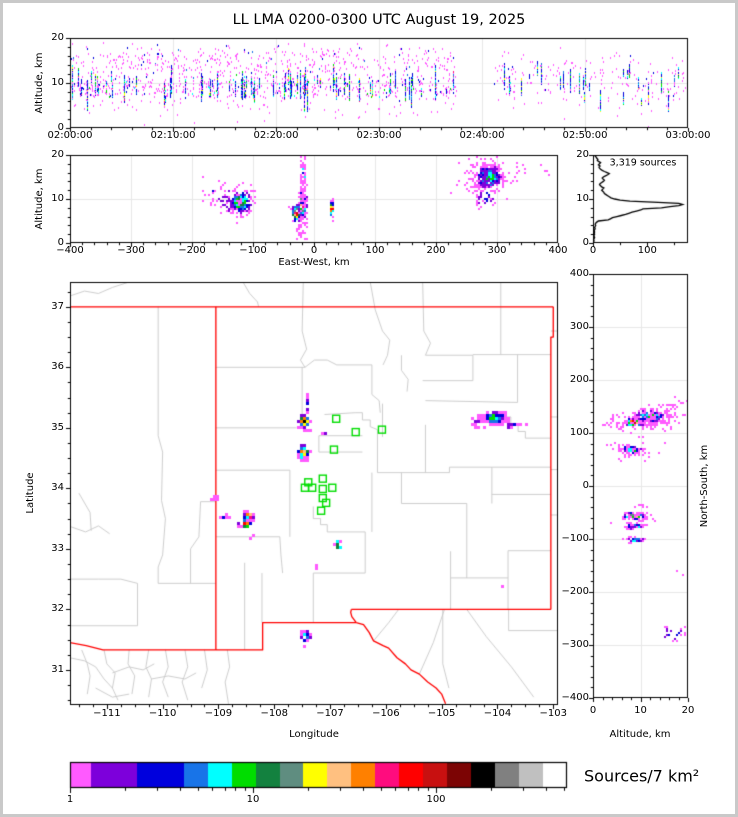 The image size is (738, 817). What do you see at coordinates (704, 486) in the screenshot?
I see `ns-panel-ylabel: North-South, km` at bounding box center [704, 486].